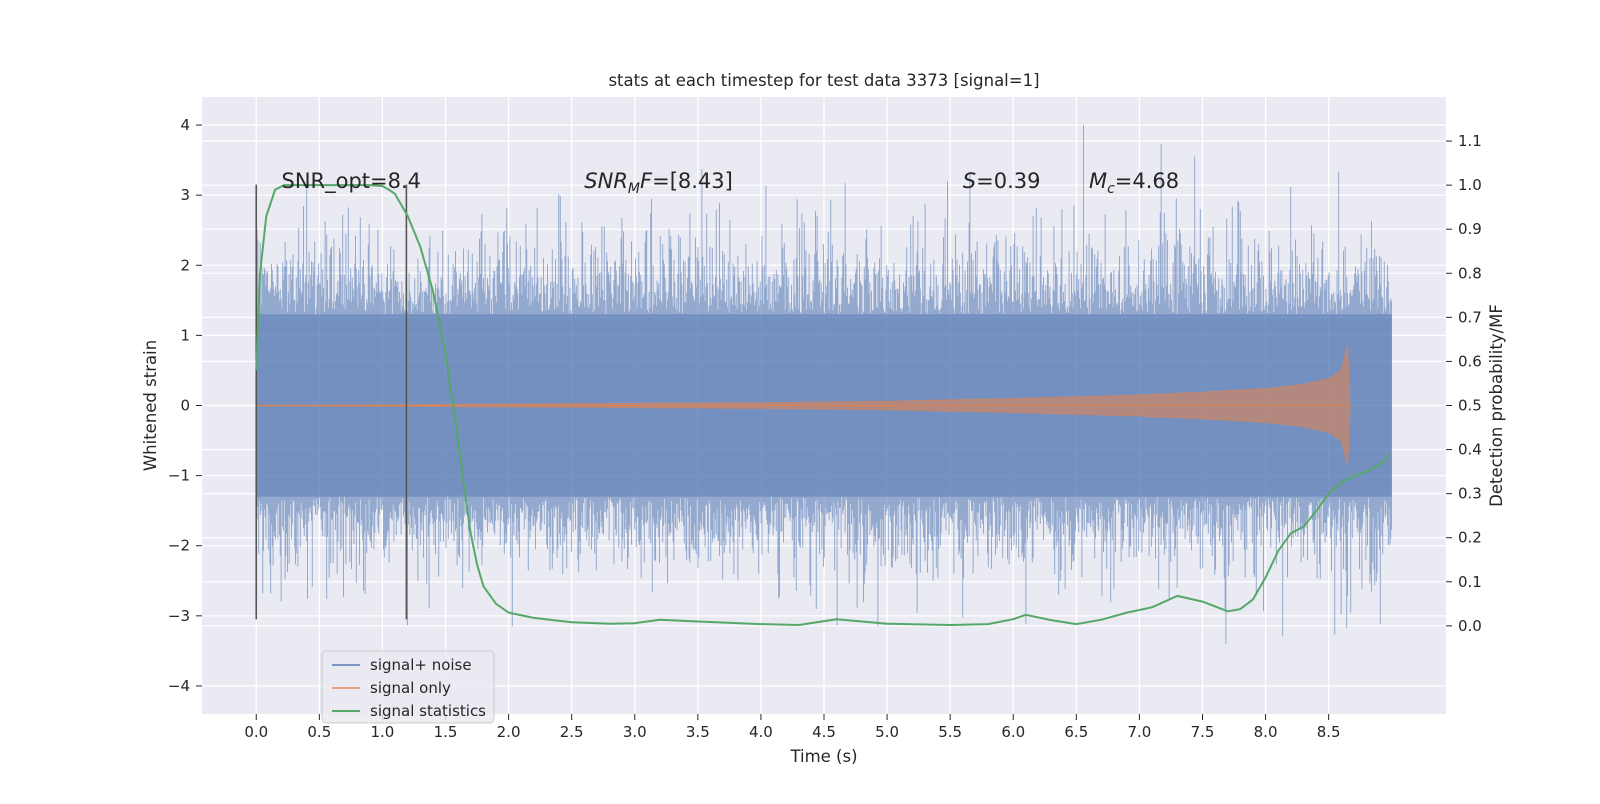  What do you see at coordinates (256, 732) in the screenshot?
I see `x-tick-label: 0.0` at bounding box center [256, 732].